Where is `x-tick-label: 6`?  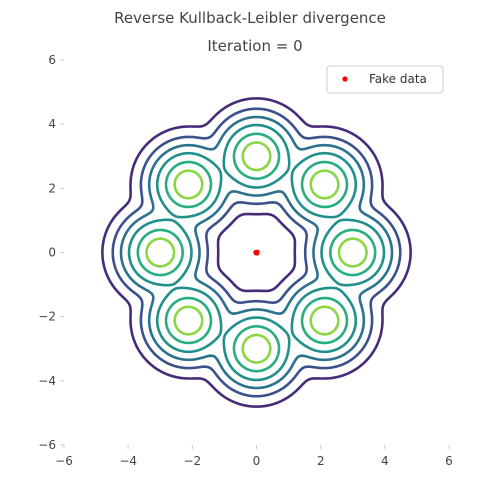 x-tick-label: 6 is located at coordinates (449, 461).